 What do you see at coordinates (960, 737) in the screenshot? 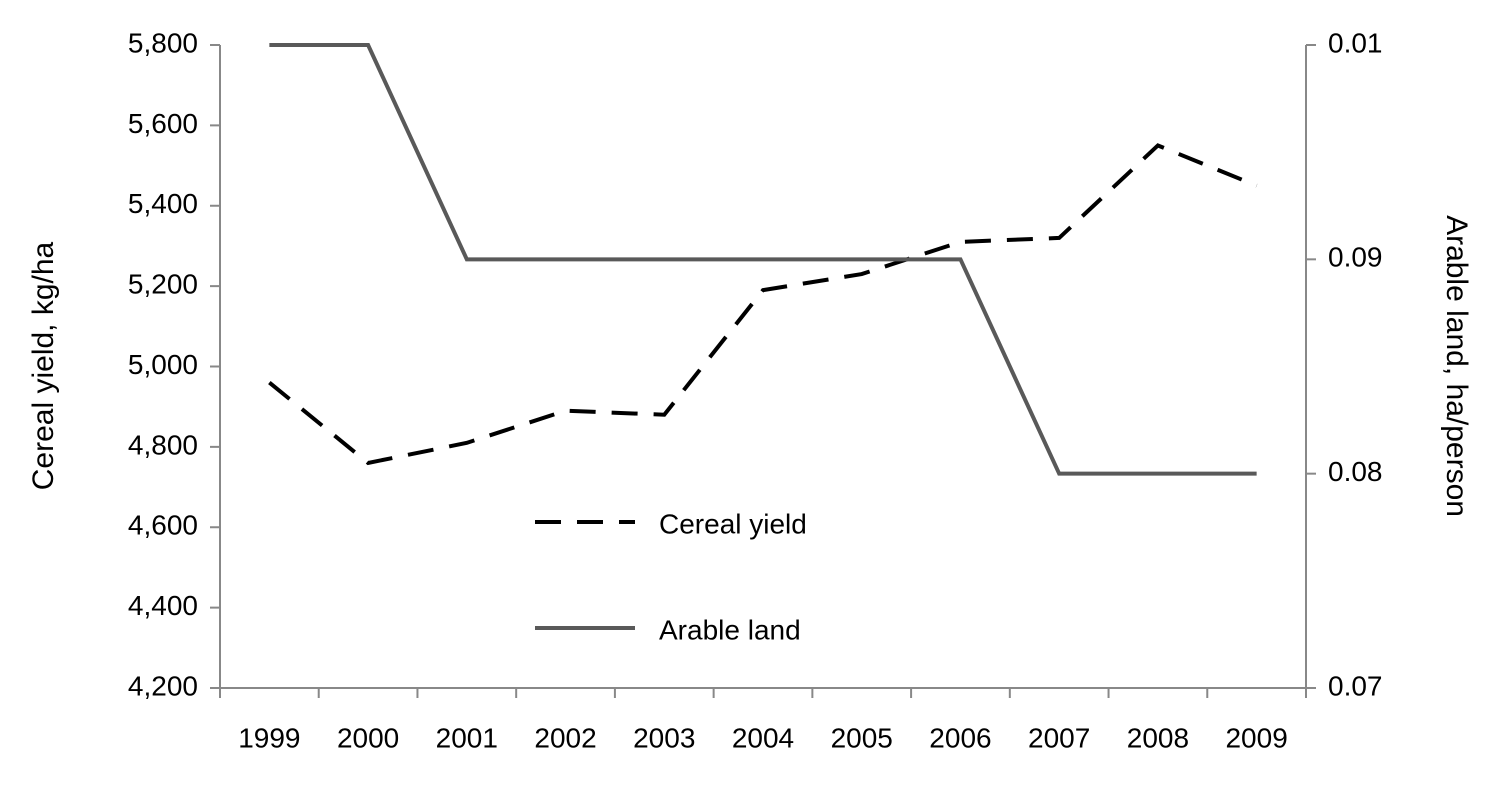
I see `x-tick-label: 2006` at bounding box center [960, 737].